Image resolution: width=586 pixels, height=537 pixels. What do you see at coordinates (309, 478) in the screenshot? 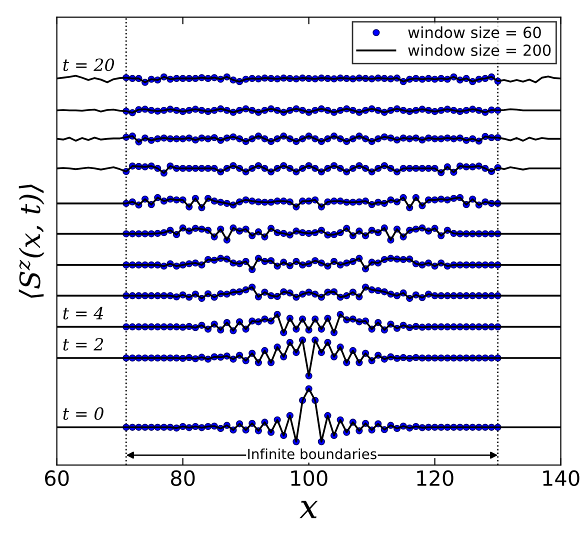
I see `x-tick-label: 100` at bounding box center [309, 478].